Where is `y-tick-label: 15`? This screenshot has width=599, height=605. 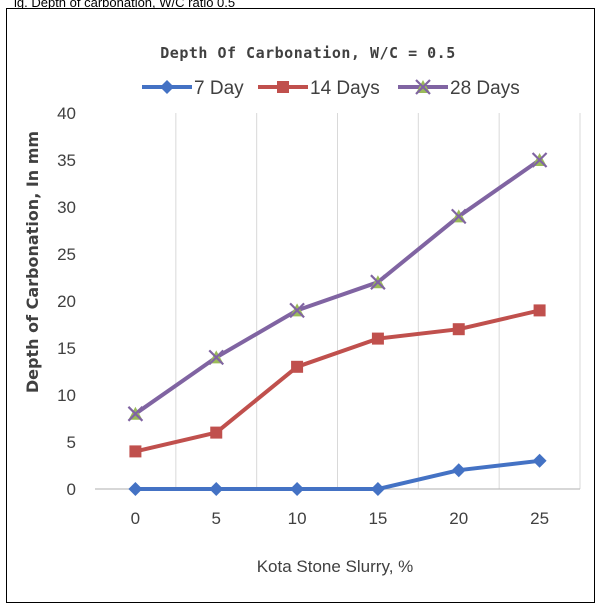 y-tick-label: 15 is located at coordinates (66, 348).